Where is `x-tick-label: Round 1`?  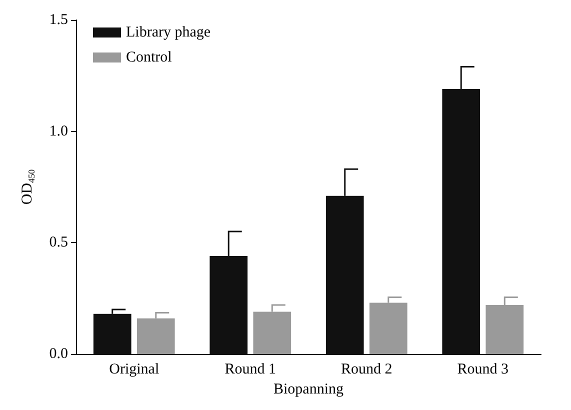
x-tick-label: Round 1 is located at coordinates (250, 370).